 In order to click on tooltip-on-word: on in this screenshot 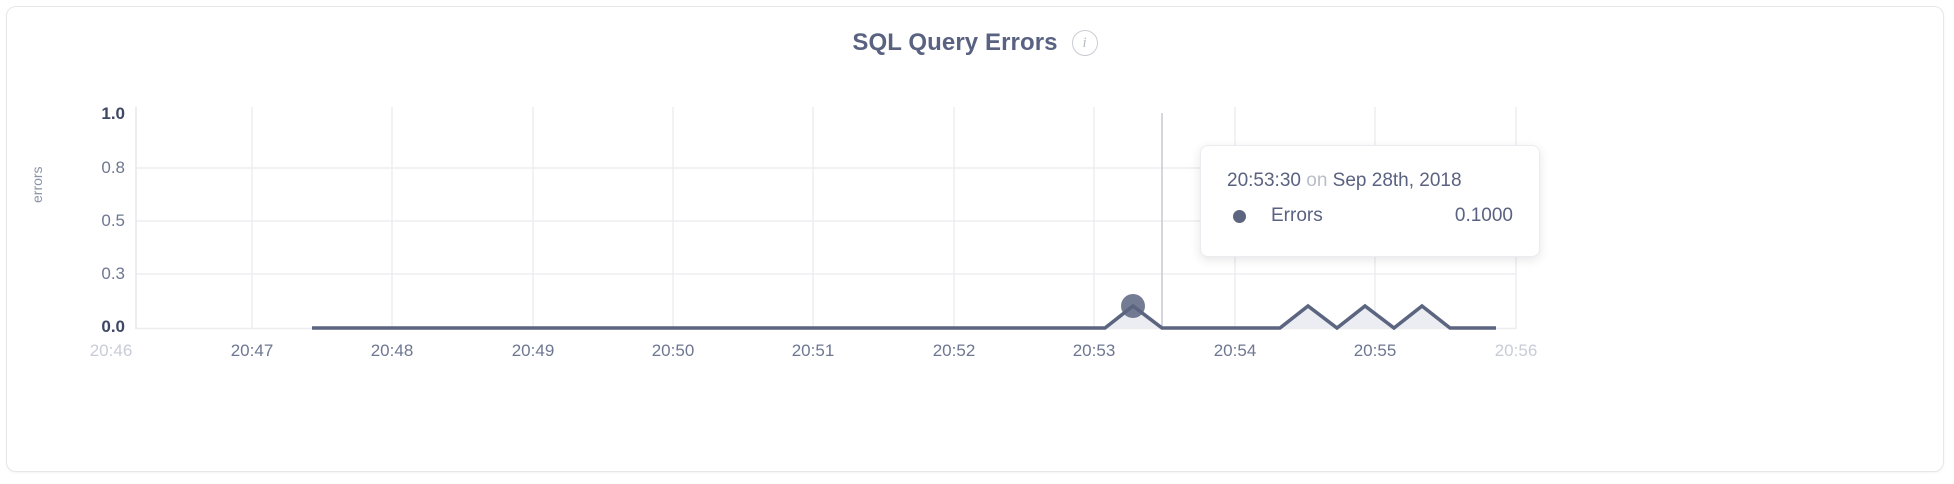, I will do `click(1317, 180)`.